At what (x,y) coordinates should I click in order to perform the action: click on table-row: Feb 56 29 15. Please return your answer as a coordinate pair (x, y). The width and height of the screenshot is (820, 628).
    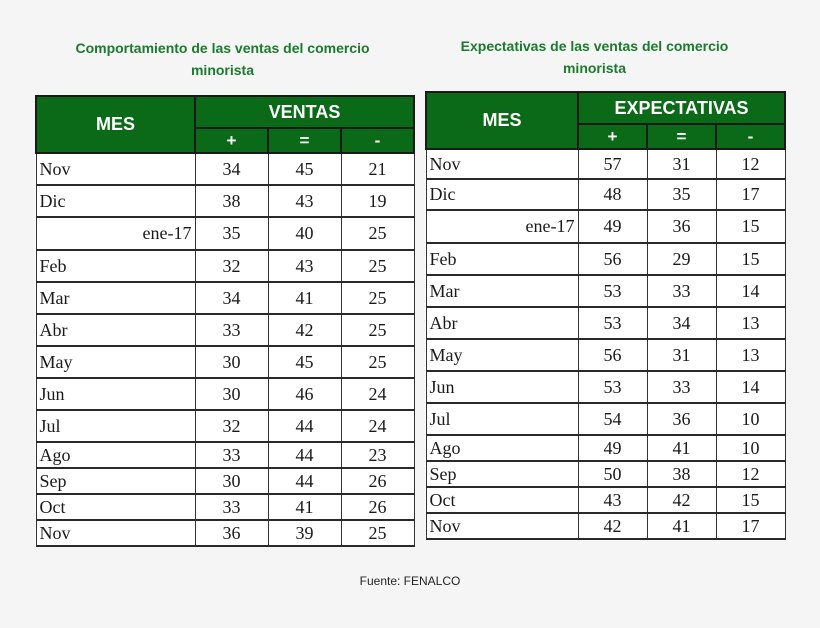
    Looking at the image, I should click on (605, 259).